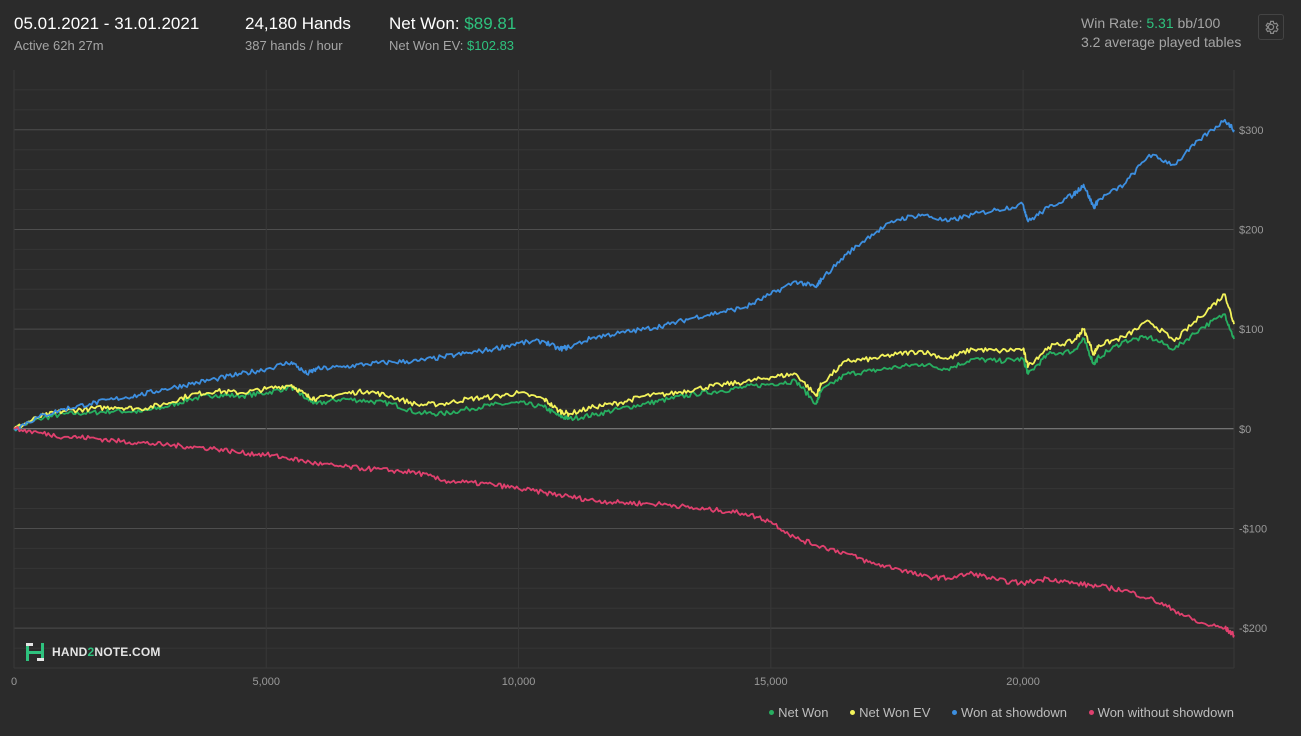 This screenshot has height=736, width=1301. I want to click on legend-label: Net Won EV, so click(895, 712).